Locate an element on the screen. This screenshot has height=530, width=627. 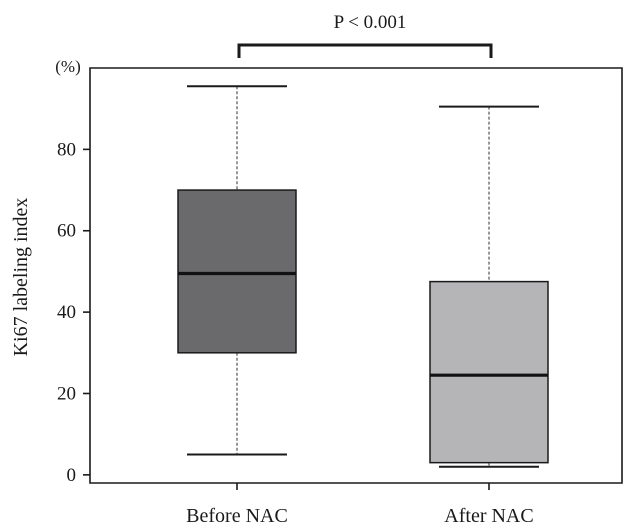
x-tick-label: After NAC is located at coordinates (488, 516).